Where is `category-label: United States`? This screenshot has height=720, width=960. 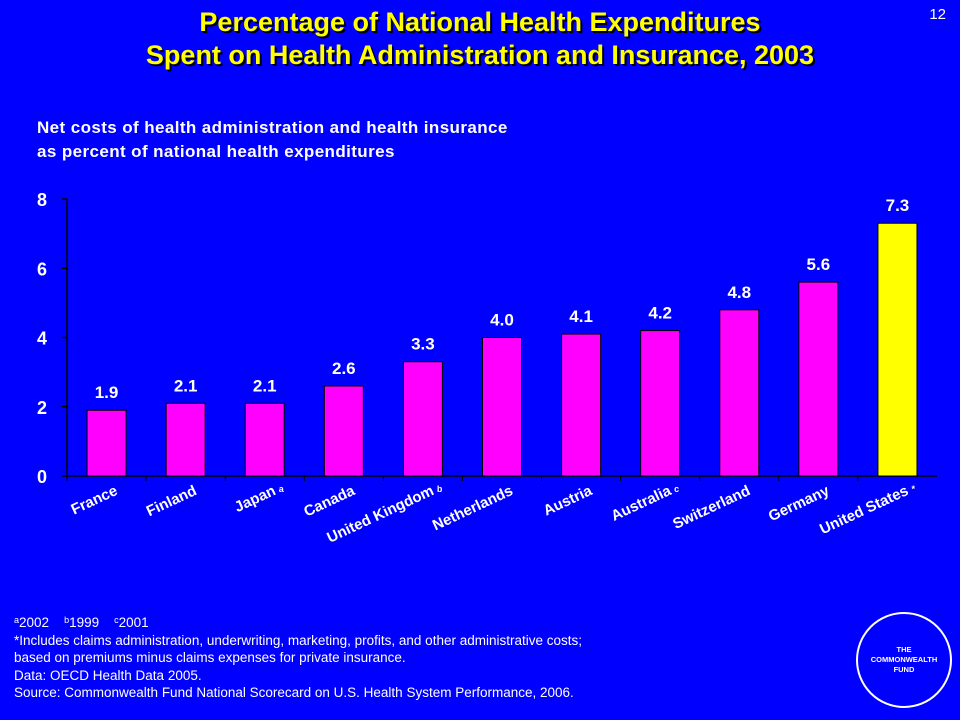 category-label: United States is located at coordinates (864, 510).